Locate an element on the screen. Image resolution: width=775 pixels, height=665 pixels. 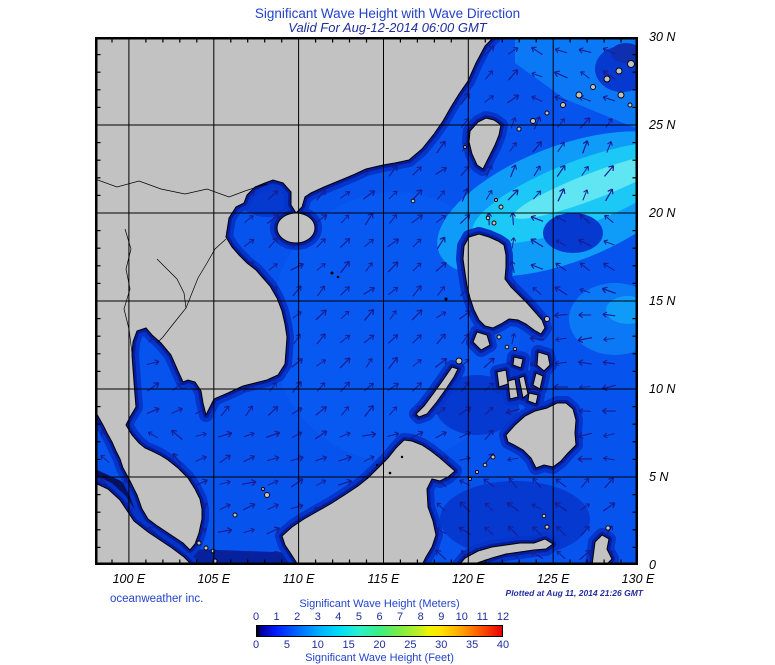
oceanweather-credit: oceanweather inc. is located at coordinates (157, 599).